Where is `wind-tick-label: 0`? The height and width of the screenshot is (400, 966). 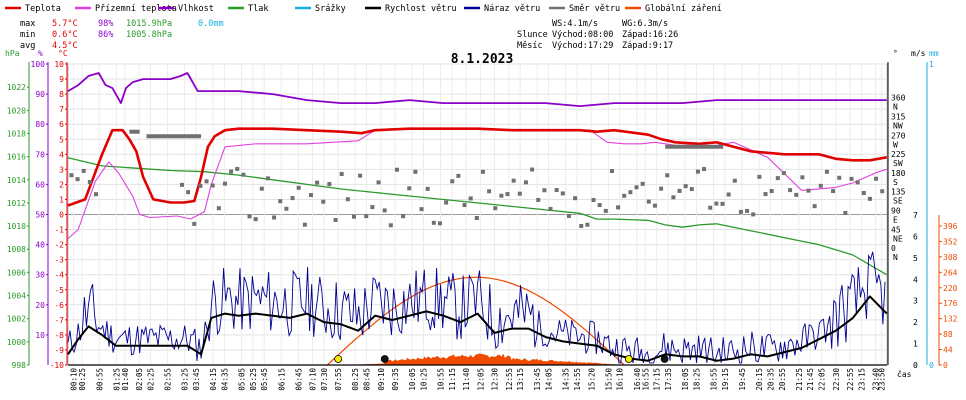
wind-tick-label: 0 is located at coordinates (915, 365).